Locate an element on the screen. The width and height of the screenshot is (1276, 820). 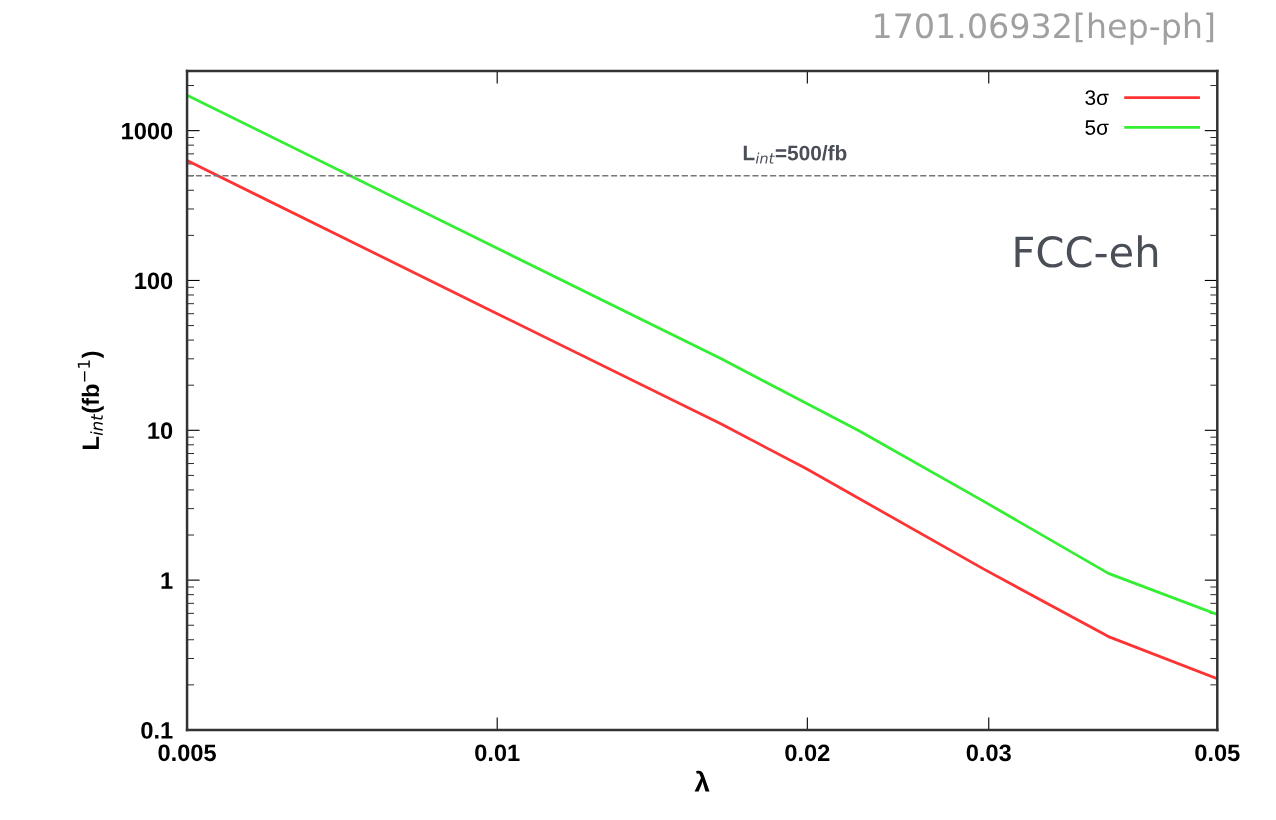
y-axis-title: L$_{int}$(fb$^{−1}$) is located at coordinates (90, 400).